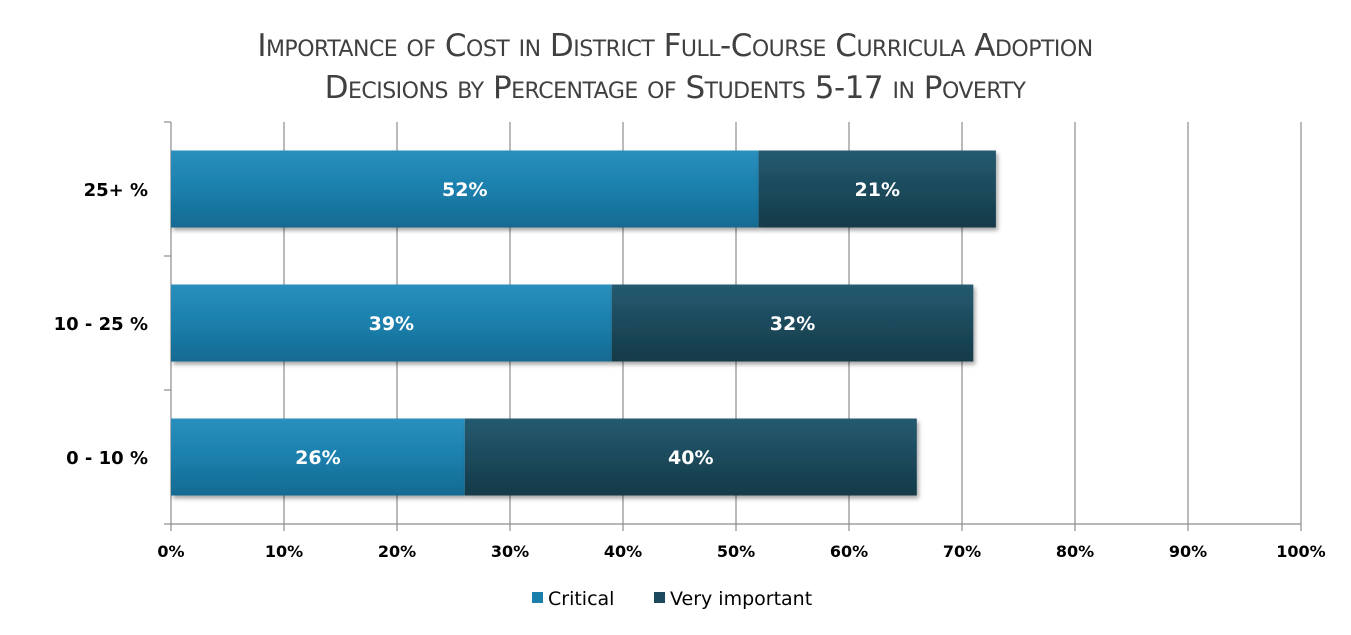  I want to click on data-label: 21%, so click(877, 190).